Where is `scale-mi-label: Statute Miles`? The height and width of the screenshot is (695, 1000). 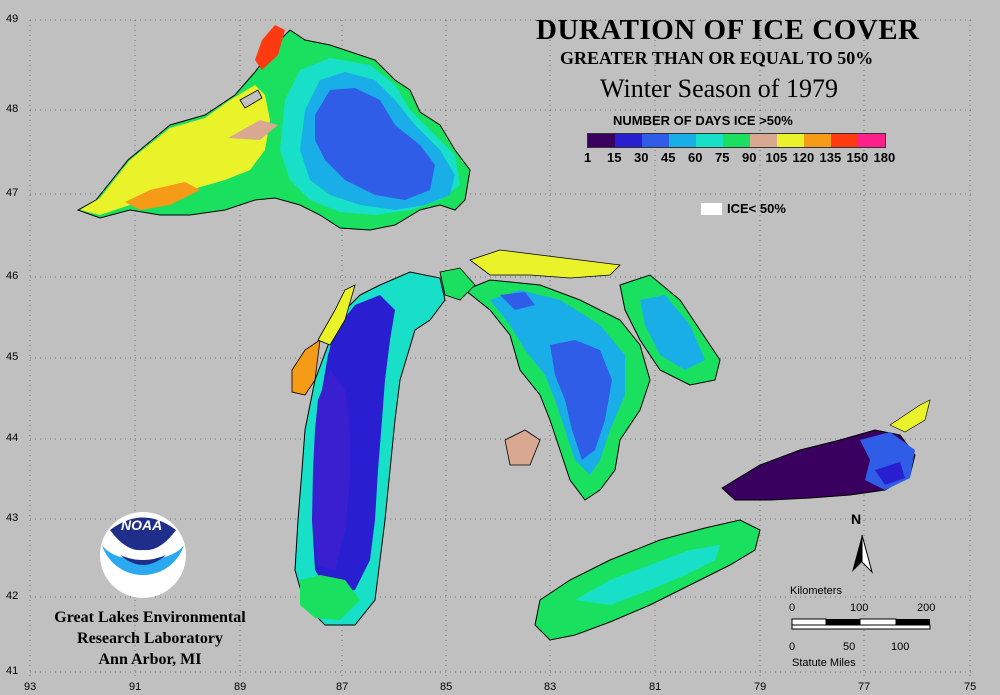
scale-mi-label: Statute Miles is located at coordinates (824, 663).